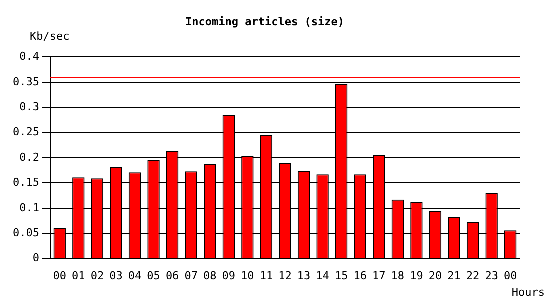 This screenshot has width=550, height=300. What do you see at coordinates (265, 21) in the screenshot?
I see `chart-title: Incoming articles (size)` at bounding box center [265, 21].